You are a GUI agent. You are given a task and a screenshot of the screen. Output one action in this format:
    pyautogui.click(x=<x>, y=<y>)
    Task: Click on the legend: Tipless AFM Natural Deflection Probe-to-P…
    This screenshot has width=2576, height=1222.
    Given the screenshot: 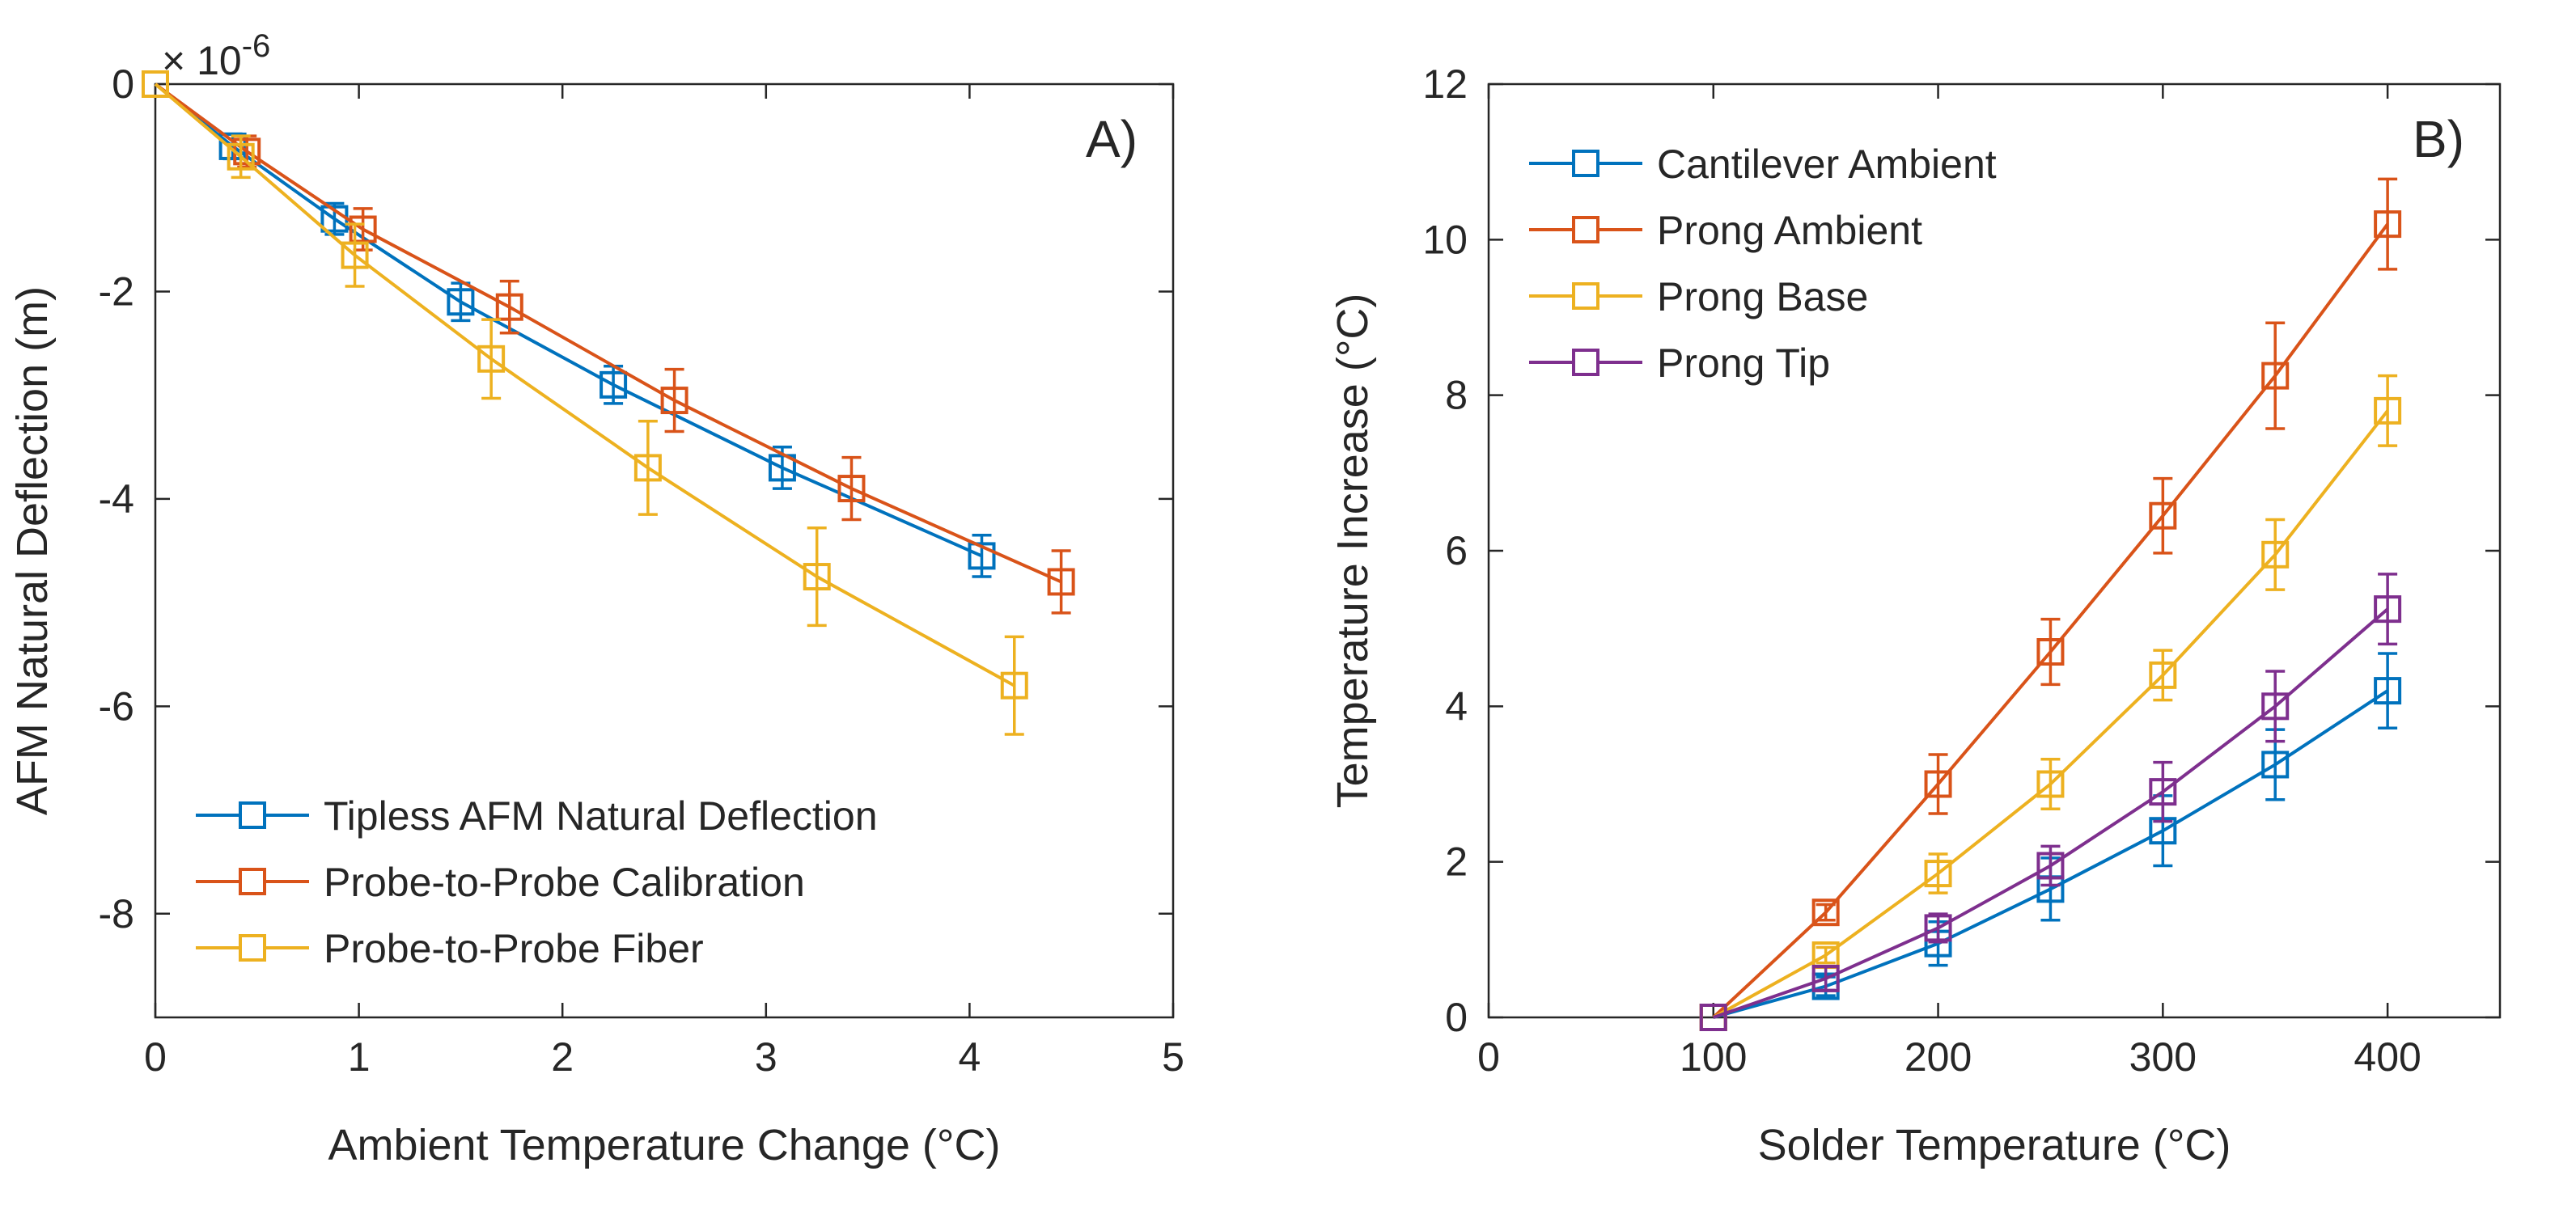 What is the action you would take?
    pyautogui.click(x=600, y=884)
    